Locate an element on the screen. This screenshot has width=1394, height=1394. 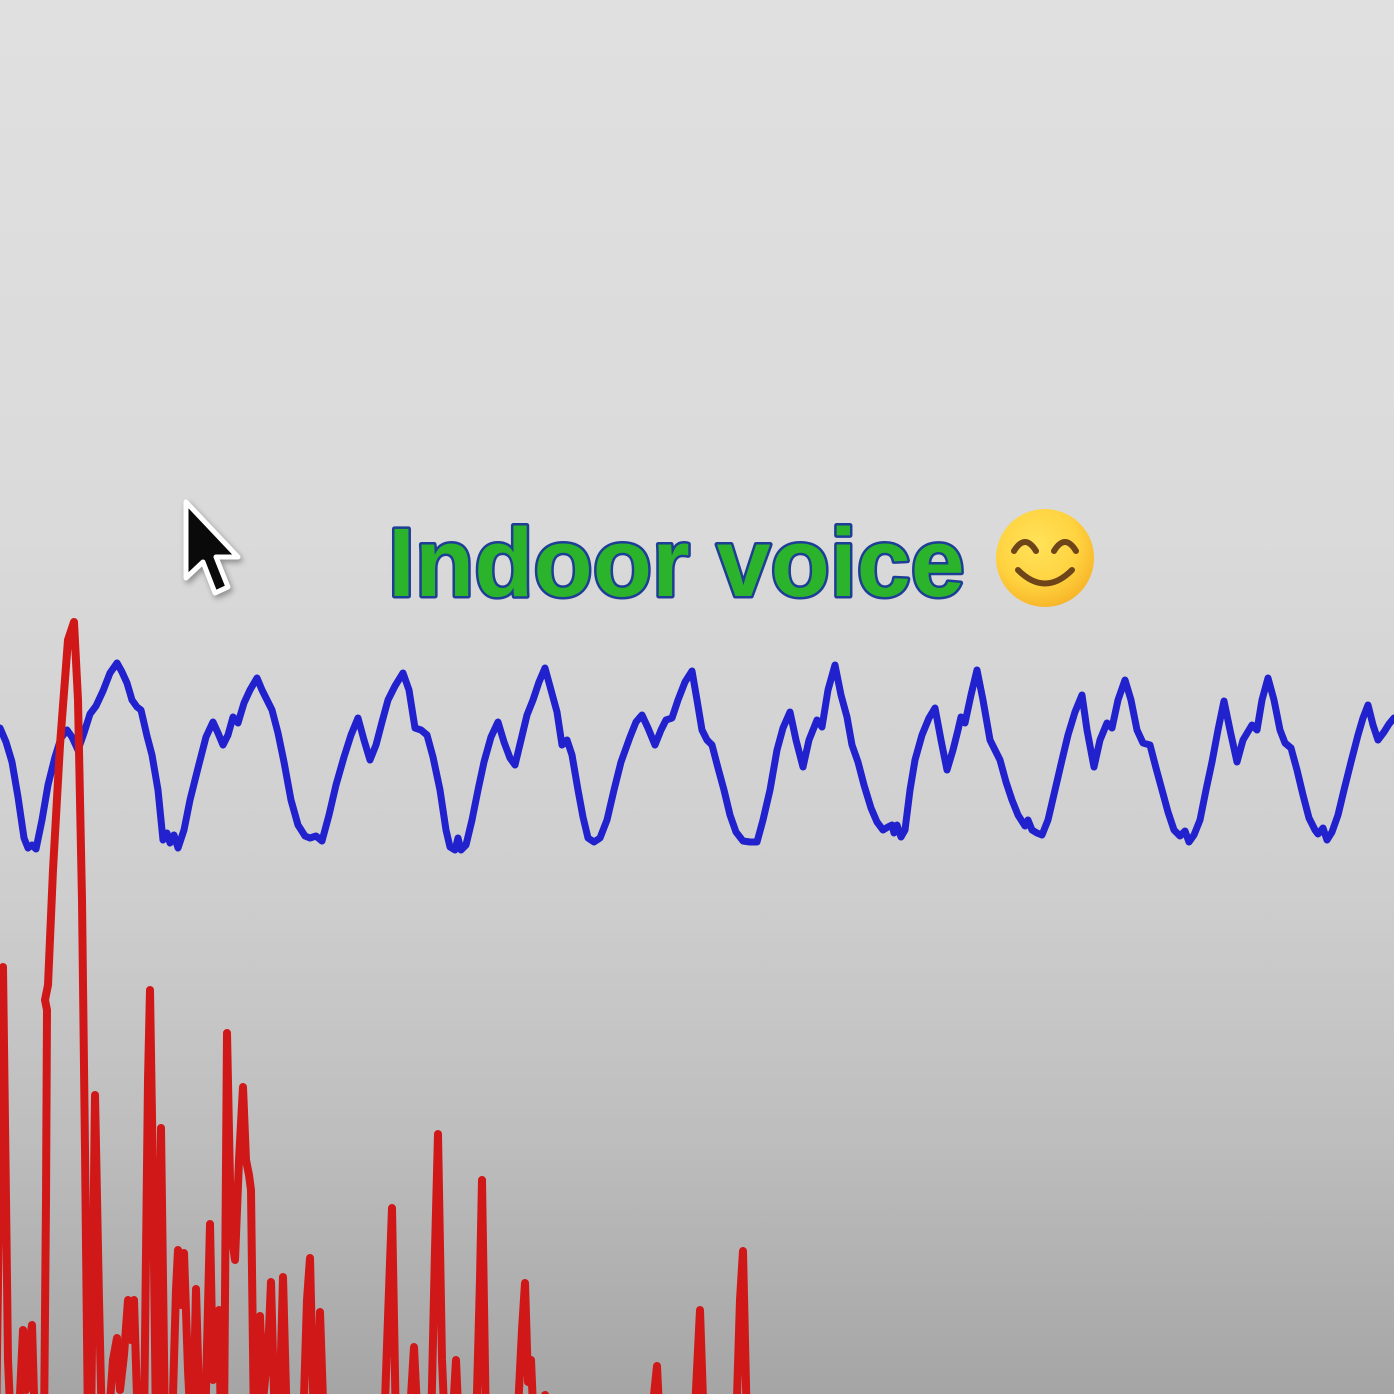
emoji-left-eye is located at coordinates (1025, 546).